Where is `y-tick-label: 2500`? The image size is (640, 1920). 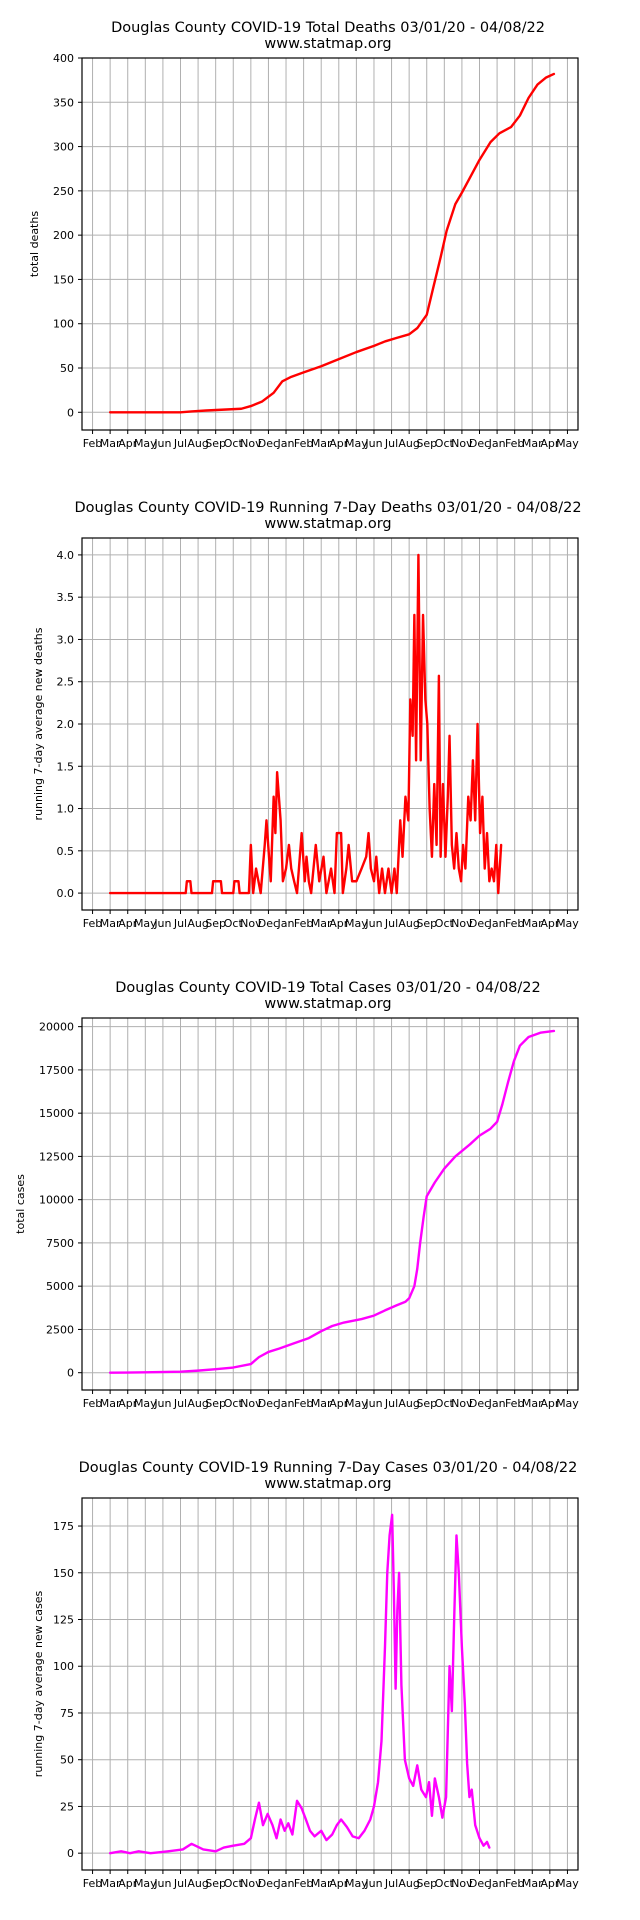 y-tick-label: 2500 is located at coordinates (60, 1329).